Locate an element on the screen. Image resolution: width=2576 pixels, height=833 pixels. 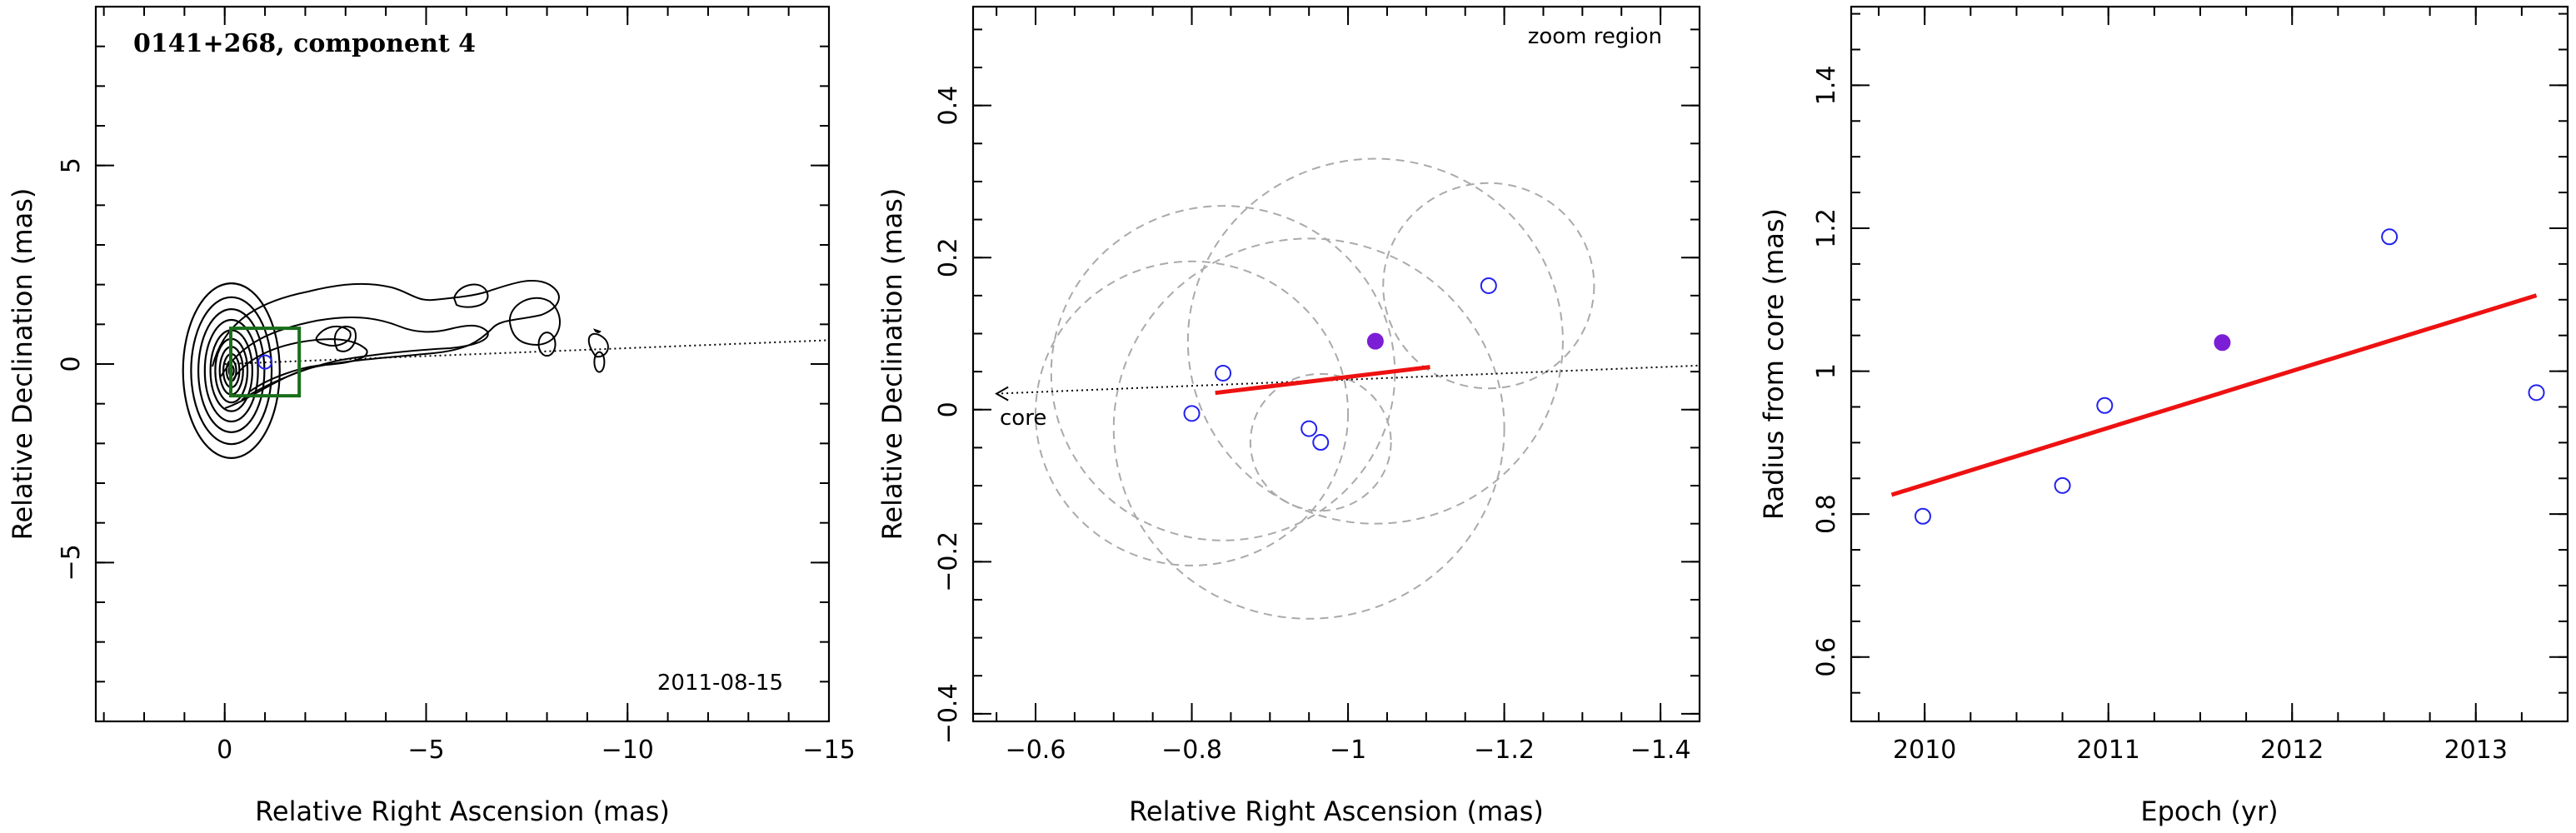
panel-2-xtick-label: −1 is located at coordinates (1348, 750).